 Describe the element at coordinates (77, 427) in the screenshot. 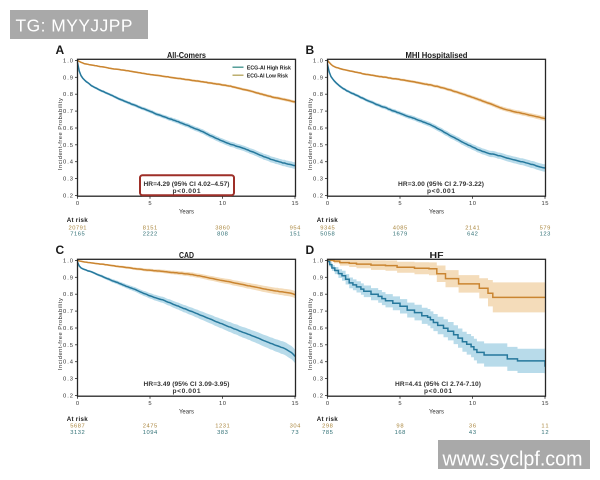

I see `svg-text: 5687` at that location.